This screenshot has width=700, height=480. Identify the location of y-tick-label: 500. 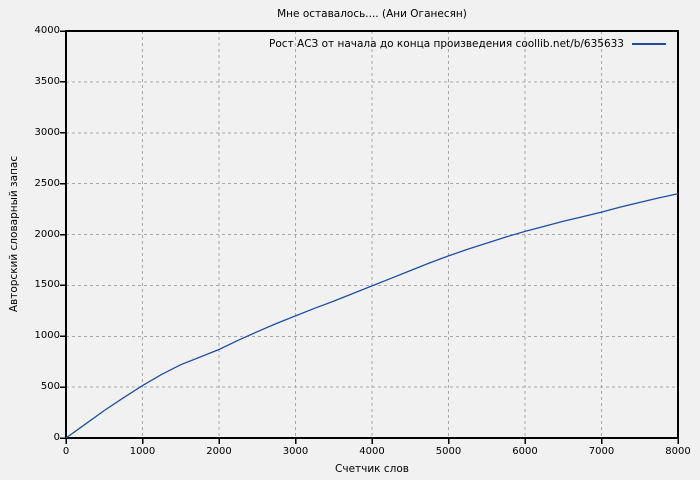
(50, 387).